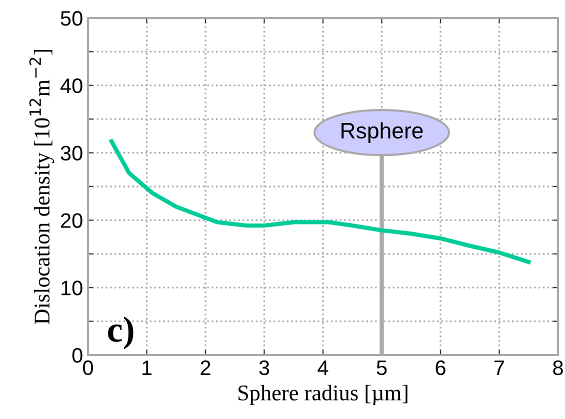 The width and height of the screenshot is (565, 419). What do you see at coordinates (323, 367) in the screenshot?
I see `x-tick-label: 4` at bounding box center [323, 367].